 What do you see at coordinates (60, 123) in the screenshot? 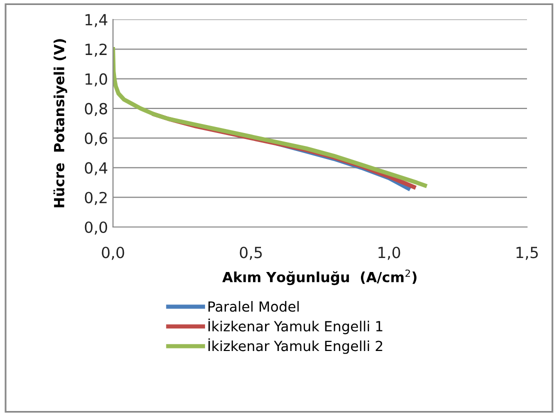
I see `y-axis-title: Hücre Potansiyeli (V)` at bounding box center [60, 123].